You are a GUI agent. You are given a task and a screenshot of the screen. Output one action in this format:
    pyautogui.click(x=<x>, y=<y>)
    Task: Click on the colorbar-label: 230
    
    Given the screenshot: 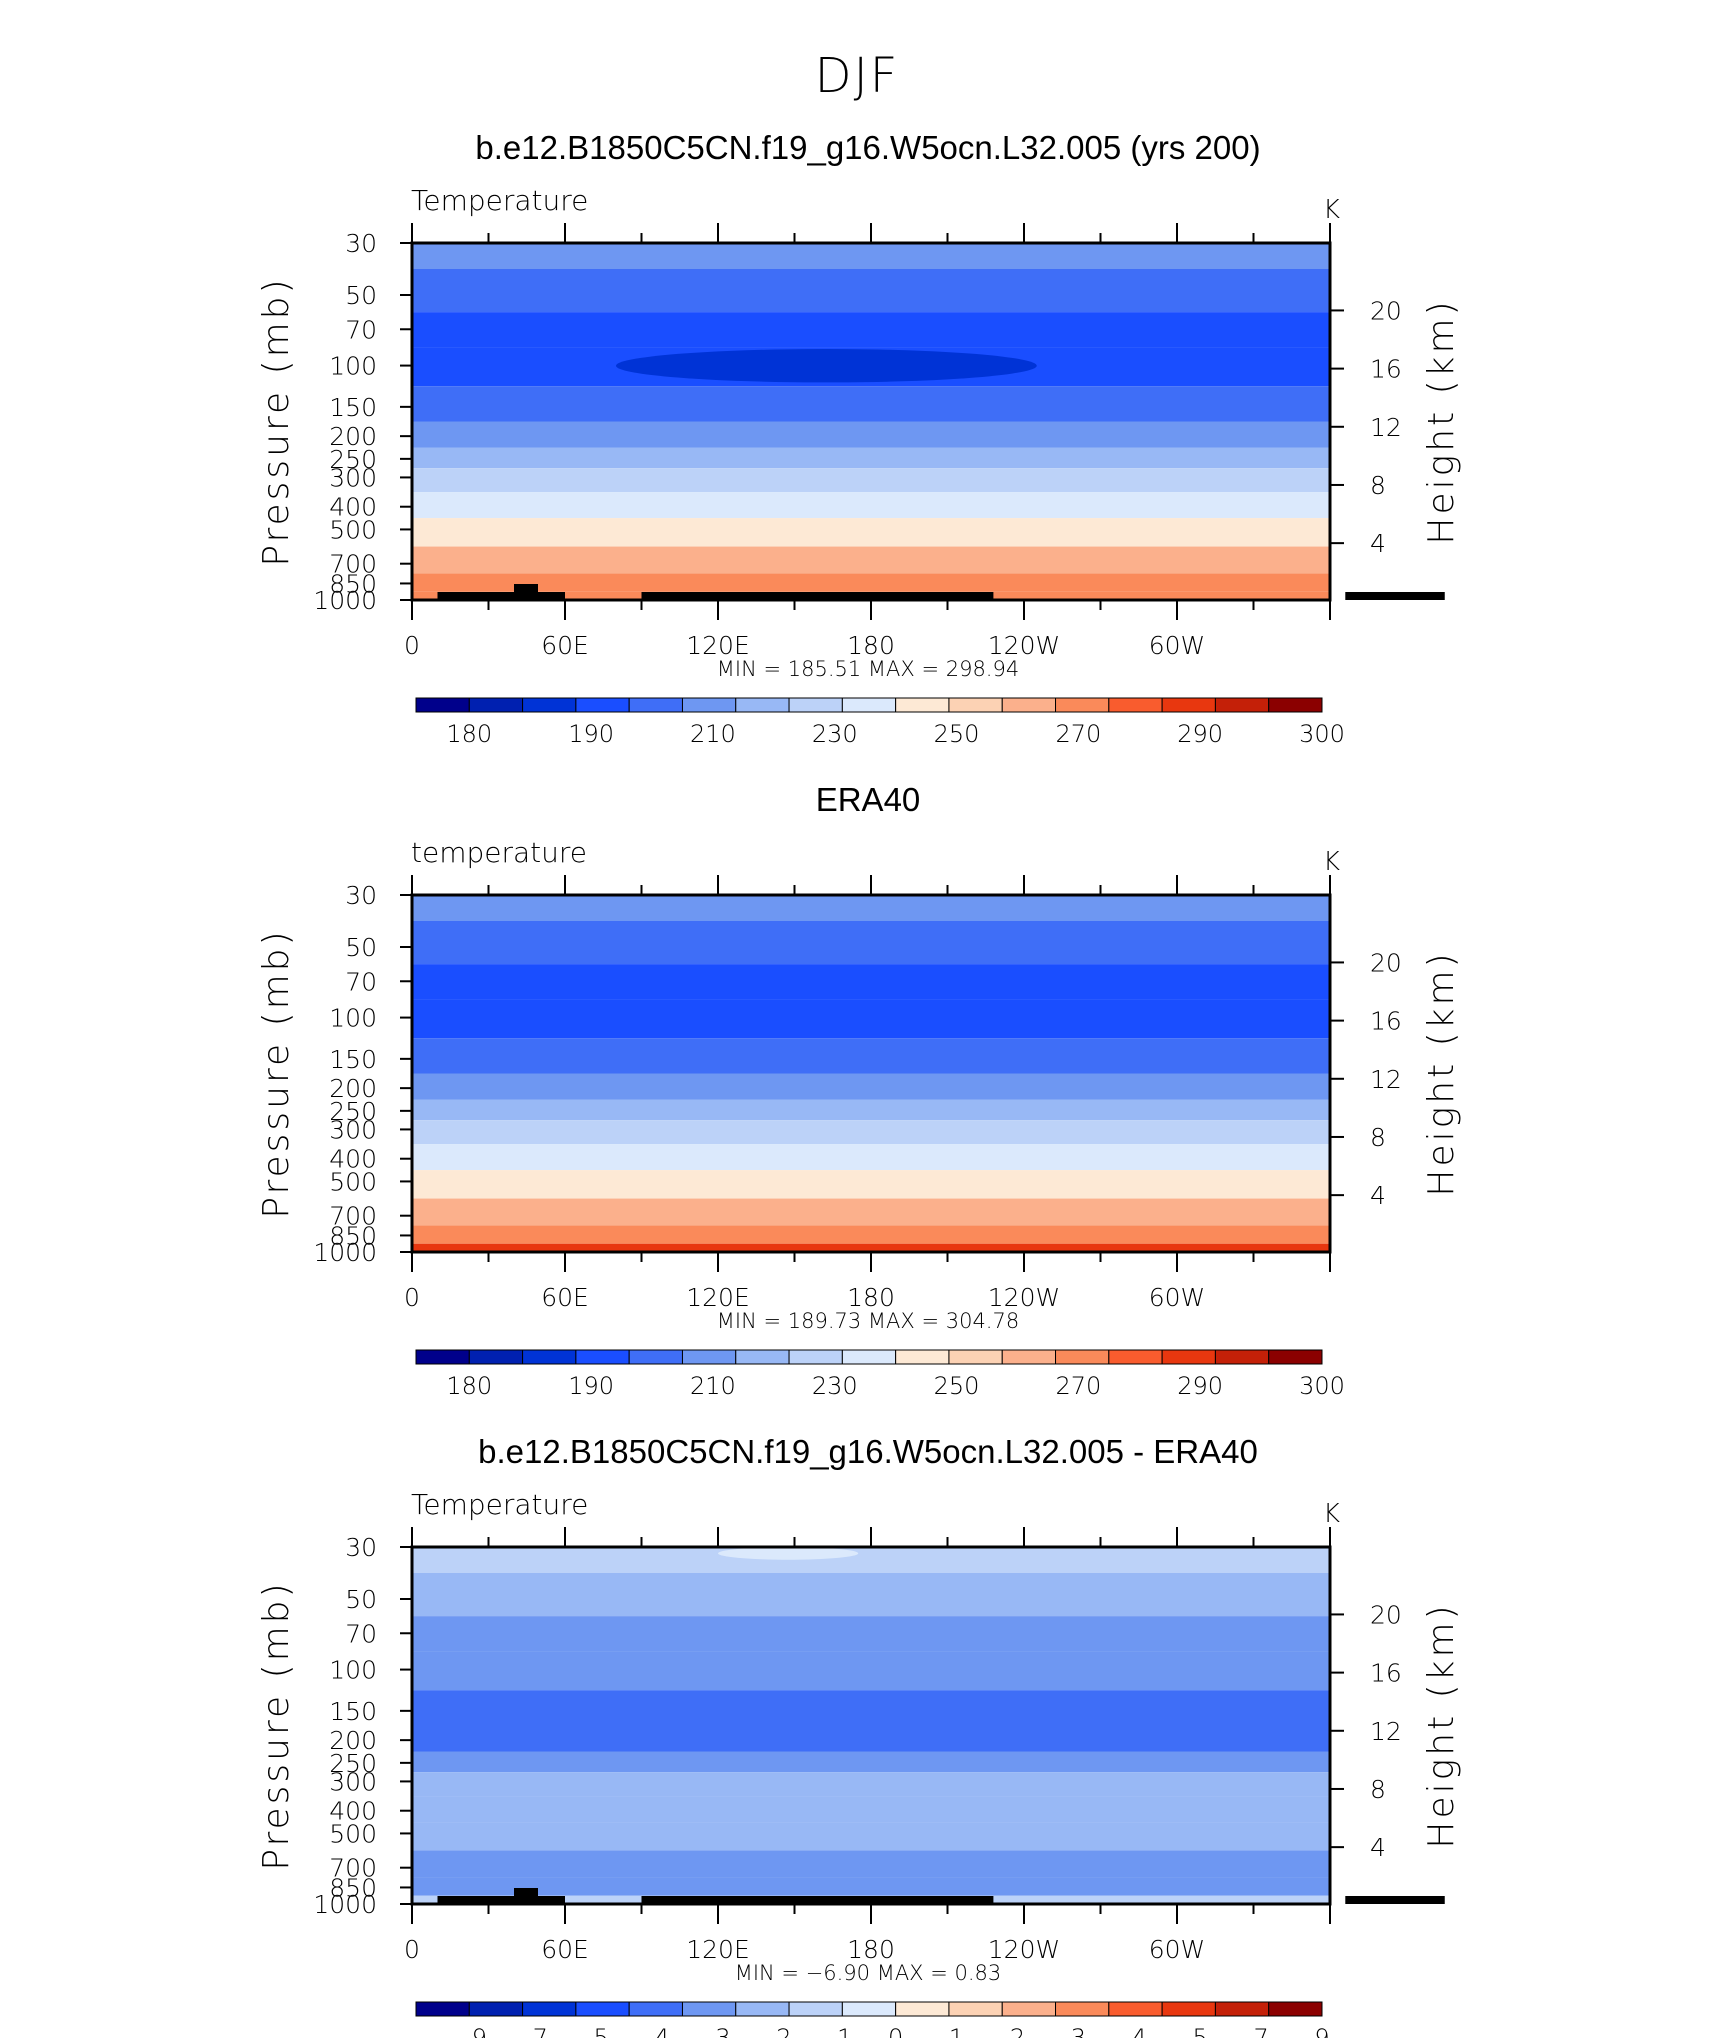 What is the action you would take?
    pyautogui.click(x=835, y=734)
    